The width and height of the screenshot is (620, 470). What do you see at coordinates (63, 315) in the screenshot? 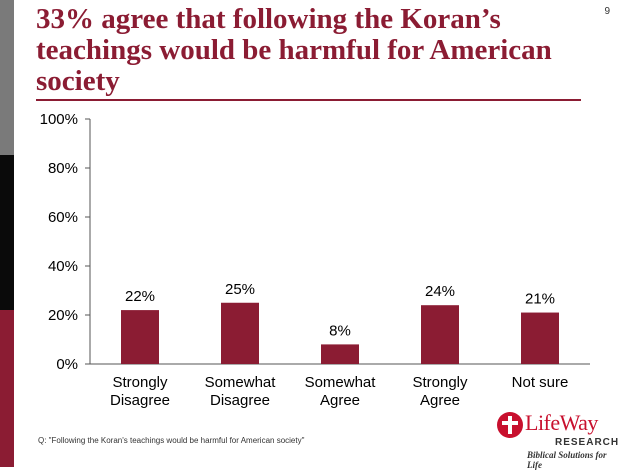
I see `y-tick-label: 20%` at bounding box center [63, 315].